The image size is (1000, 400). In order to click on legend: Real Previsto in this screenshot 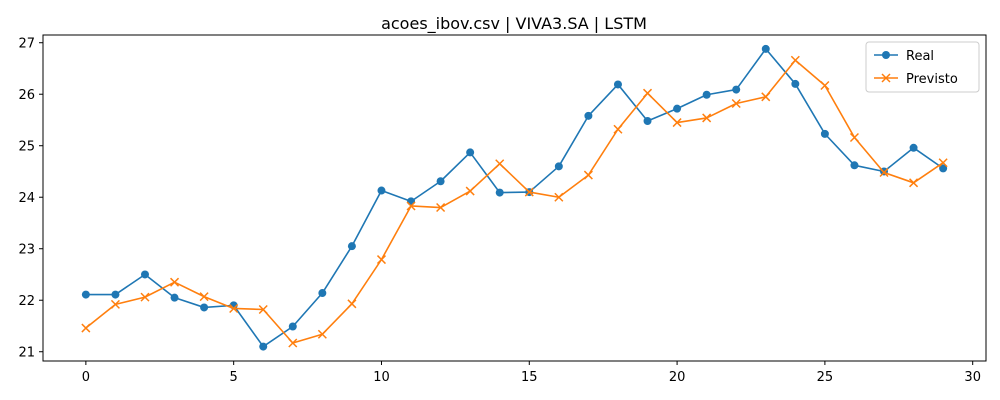, I will do `click(922, 67)`.